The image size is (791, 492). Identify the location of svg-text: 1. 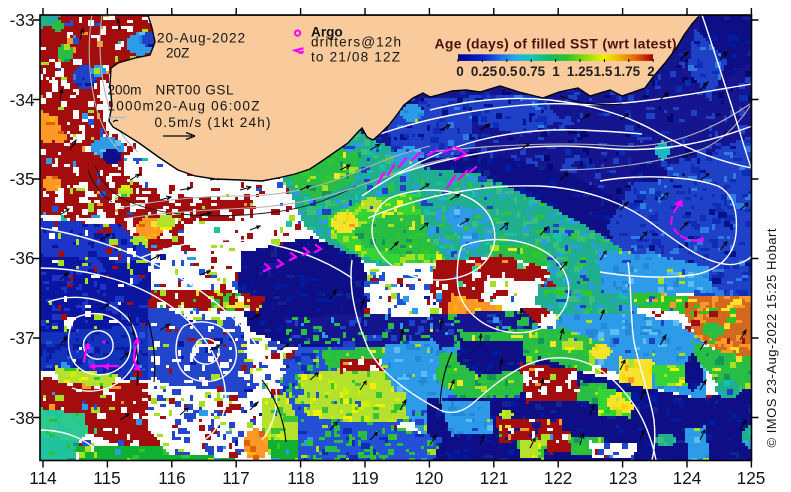
(556, 71).